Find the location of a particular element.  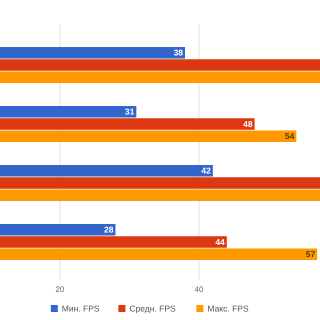

data-label: 48 is located at coordinates (248, 123).